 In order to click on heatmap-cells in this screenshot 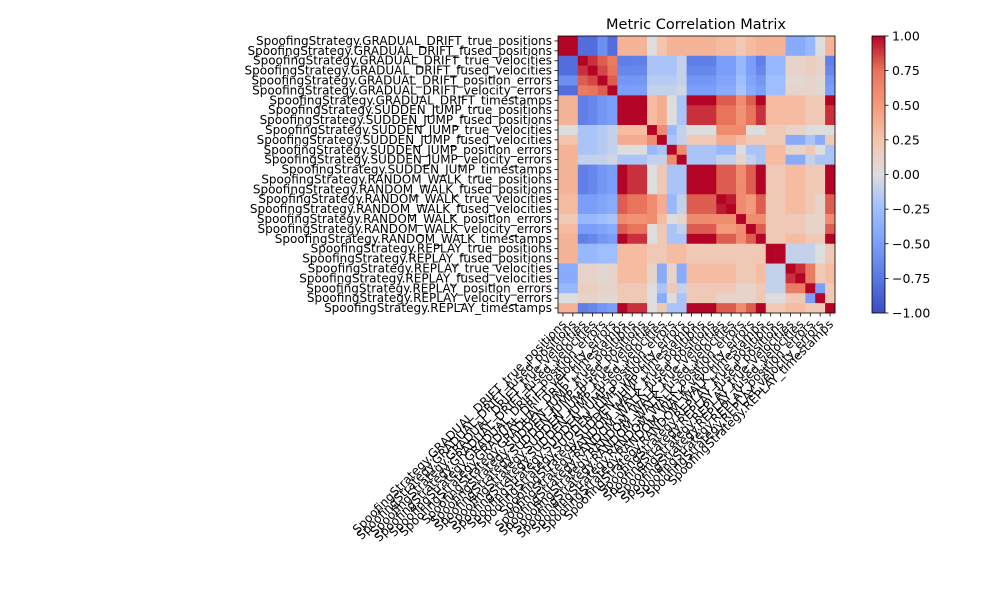, I will do `click(697, 175)`.